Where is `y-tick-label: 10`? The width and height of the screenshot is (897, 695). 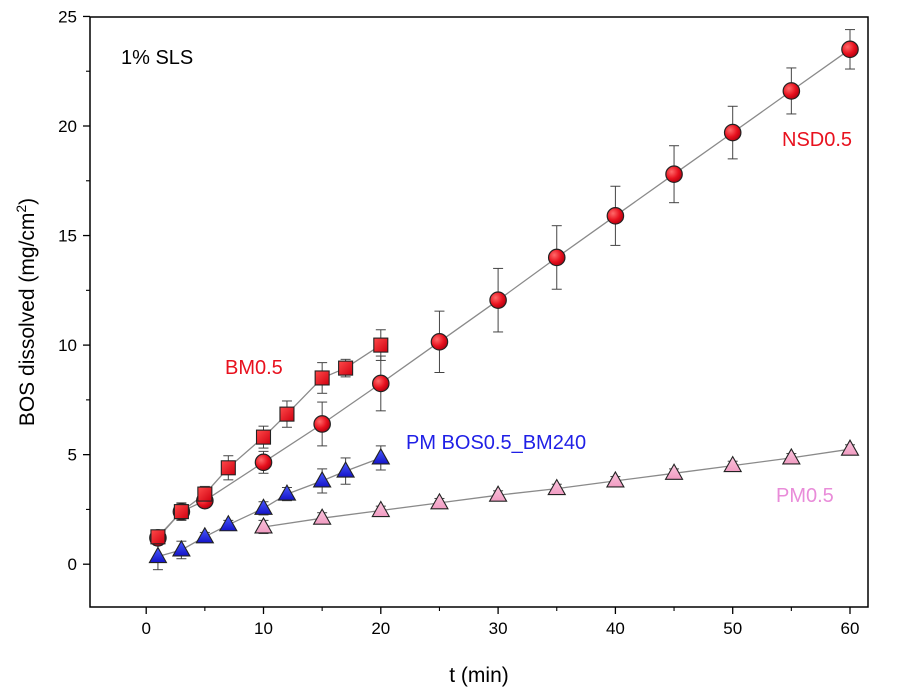 y-tick-label: 10 is located at coordinates (67, 345).